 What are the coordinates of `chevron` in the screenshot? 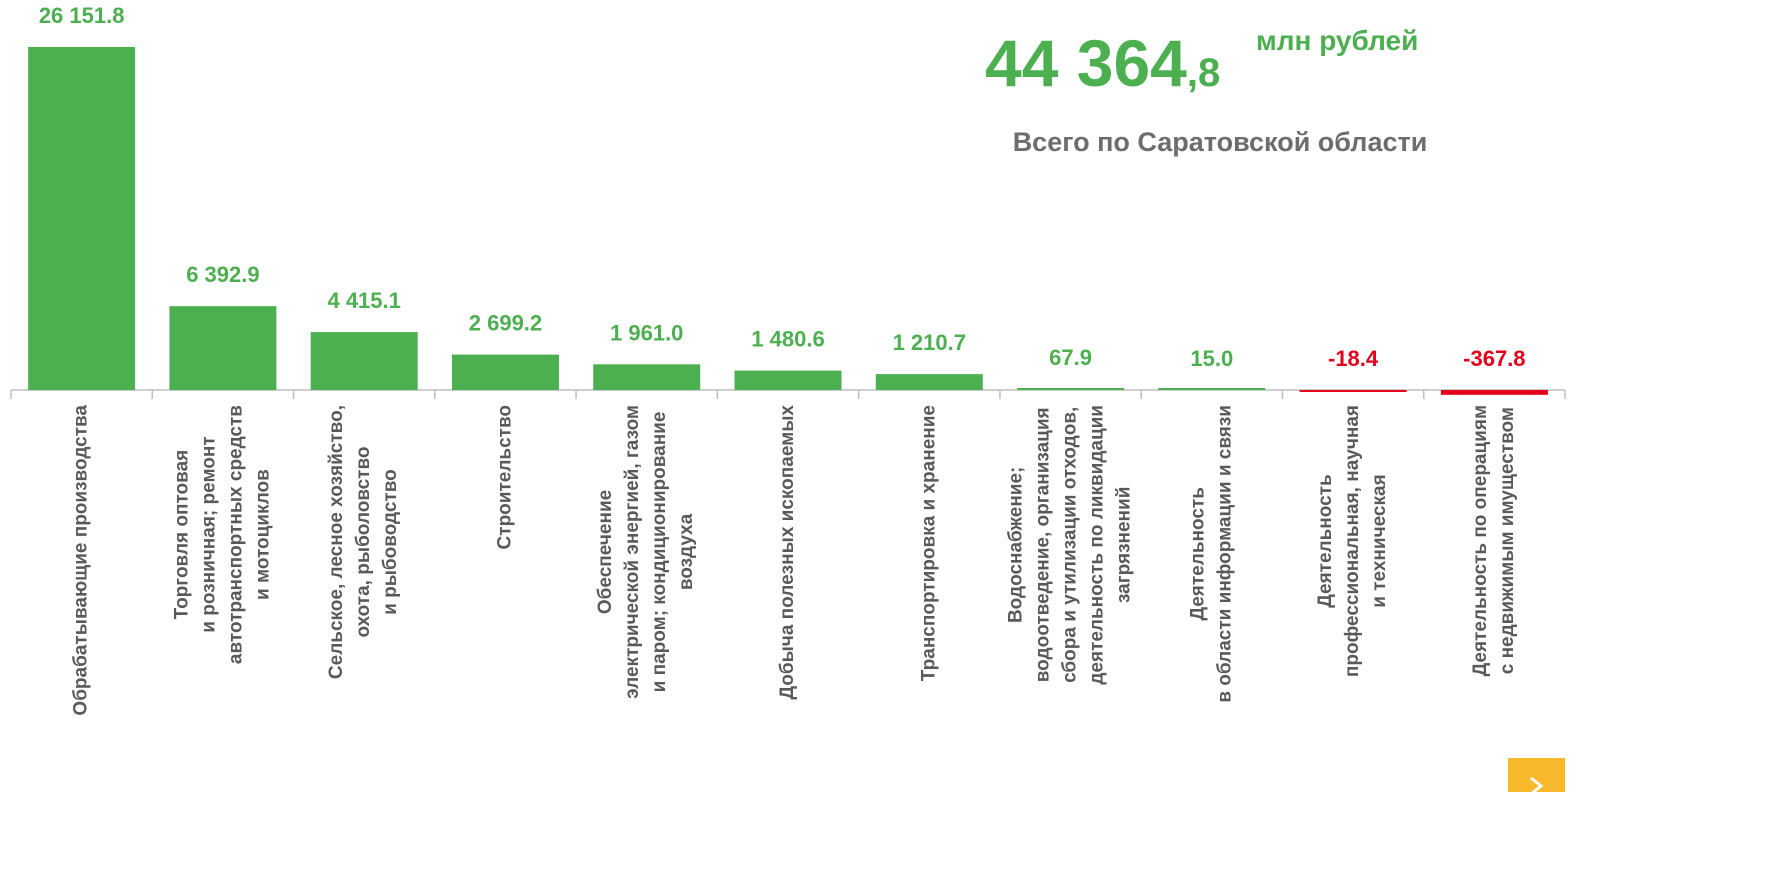 It's located at (1537, 786).